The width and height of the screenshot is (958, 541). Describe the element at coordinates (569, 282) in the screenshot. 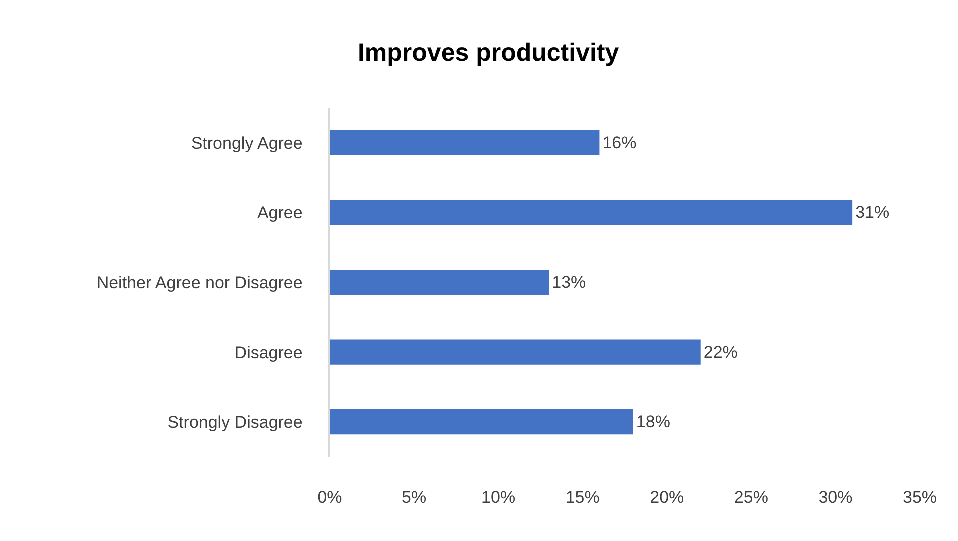

I see `data-label: 13%` at that location.